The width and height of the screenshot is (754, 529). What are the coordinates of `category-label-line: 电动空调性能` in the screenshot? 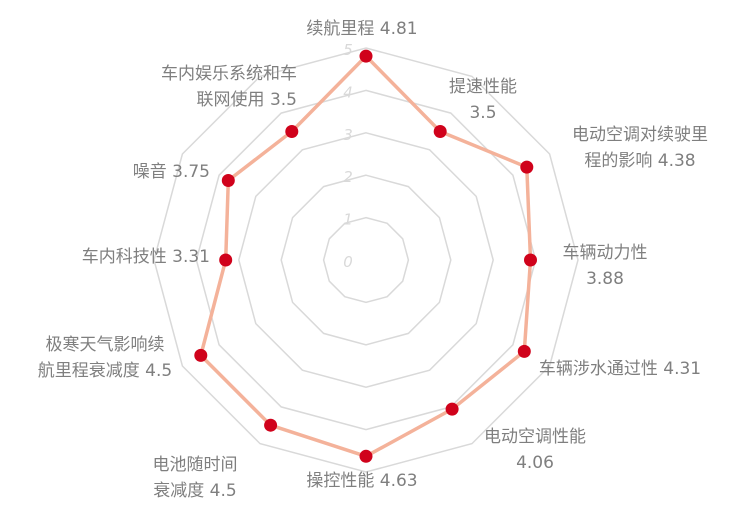 It's located at (535, 437).